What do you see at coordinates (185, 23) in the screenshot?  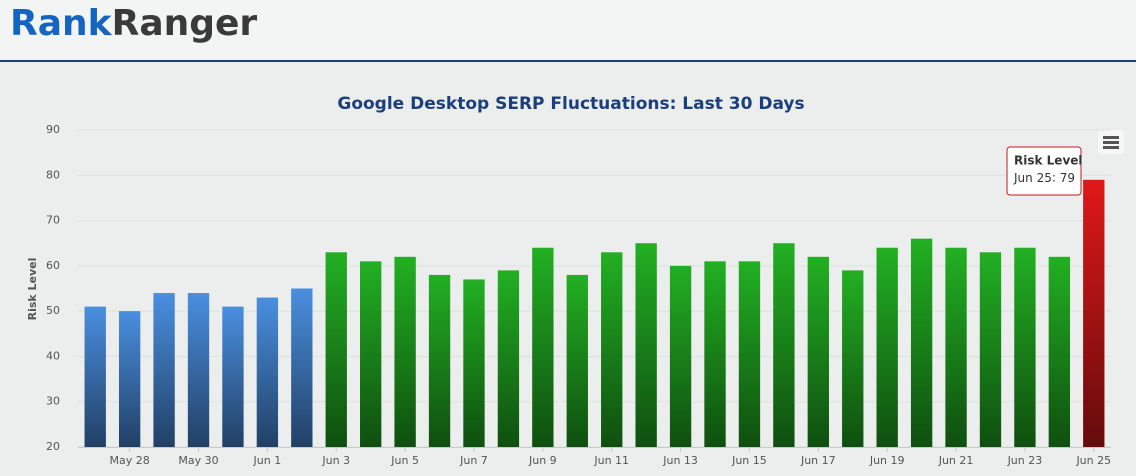 I see `logo-second: Ranger` at bounding box center [185, 23].